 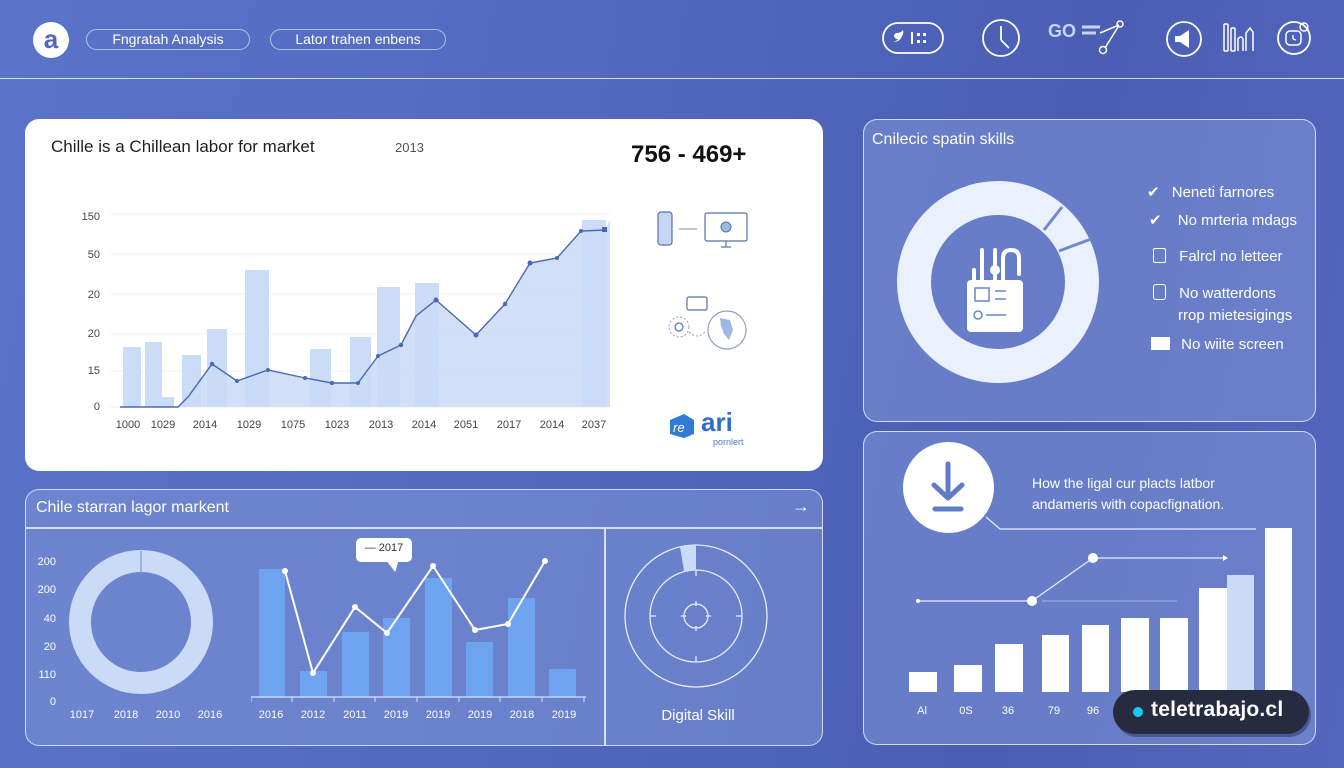 I want to click on x-tick: 2012, so click(x=313, y=715).